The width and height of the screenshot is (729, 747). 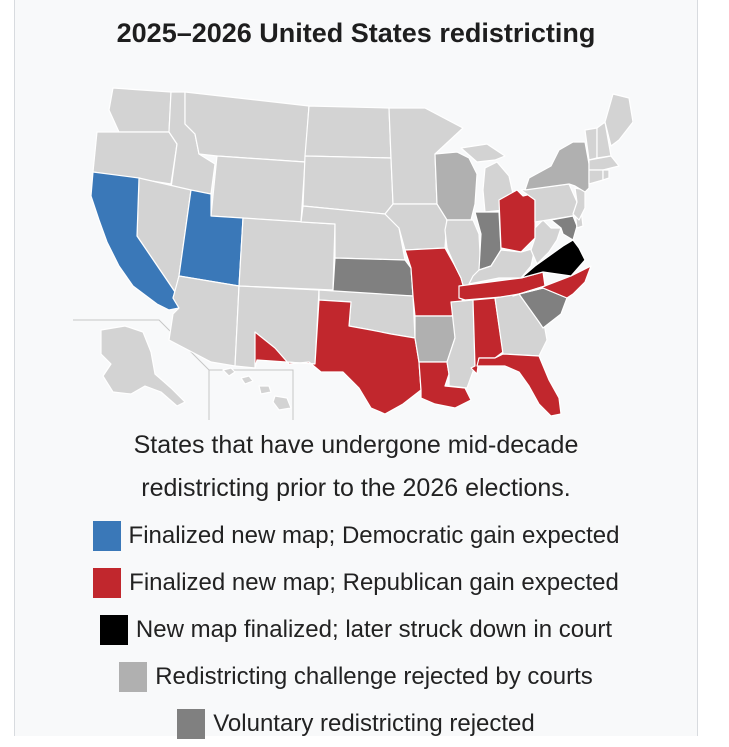 I want to click on state-massachusetts, so click(x=604, y=163).